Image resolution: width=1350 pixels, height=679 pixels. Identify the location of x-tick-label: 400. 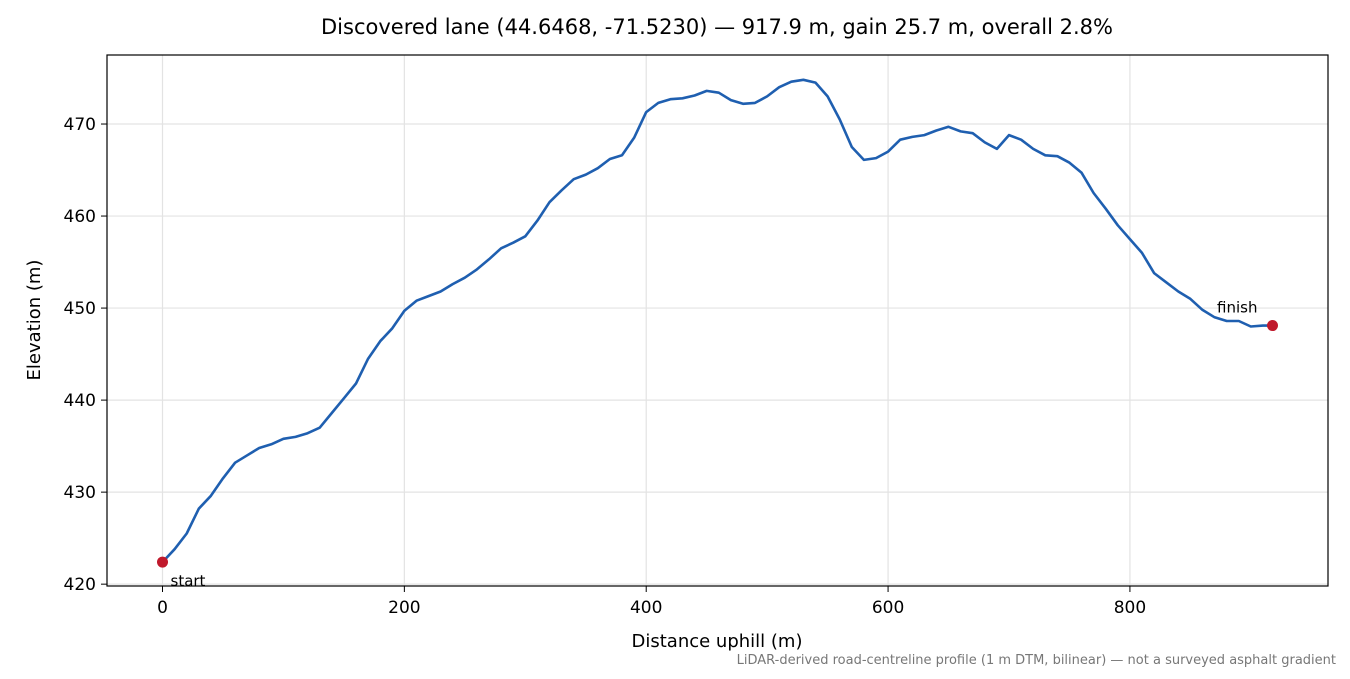
(646, 608).